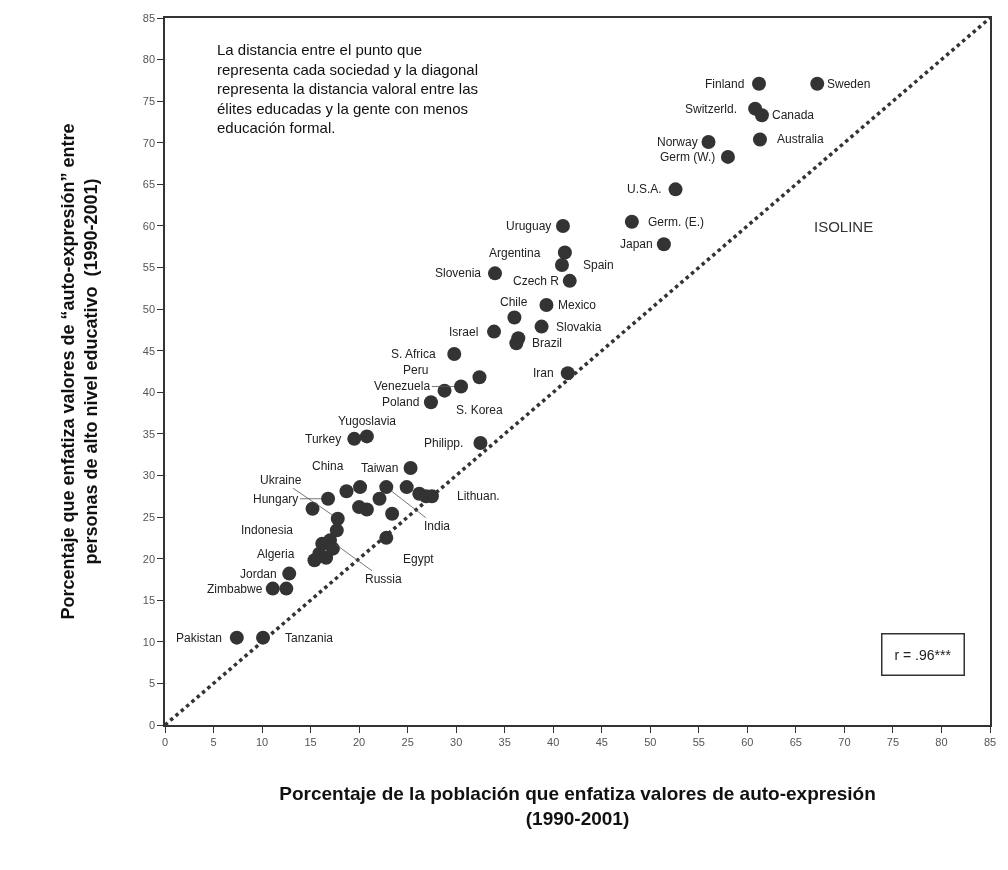 Image resolution: width=1008 pixels, height=870 pixels. Describe the element at coordinates (514, 302) in the screenshot. I see `annotation: Chile` at that location.